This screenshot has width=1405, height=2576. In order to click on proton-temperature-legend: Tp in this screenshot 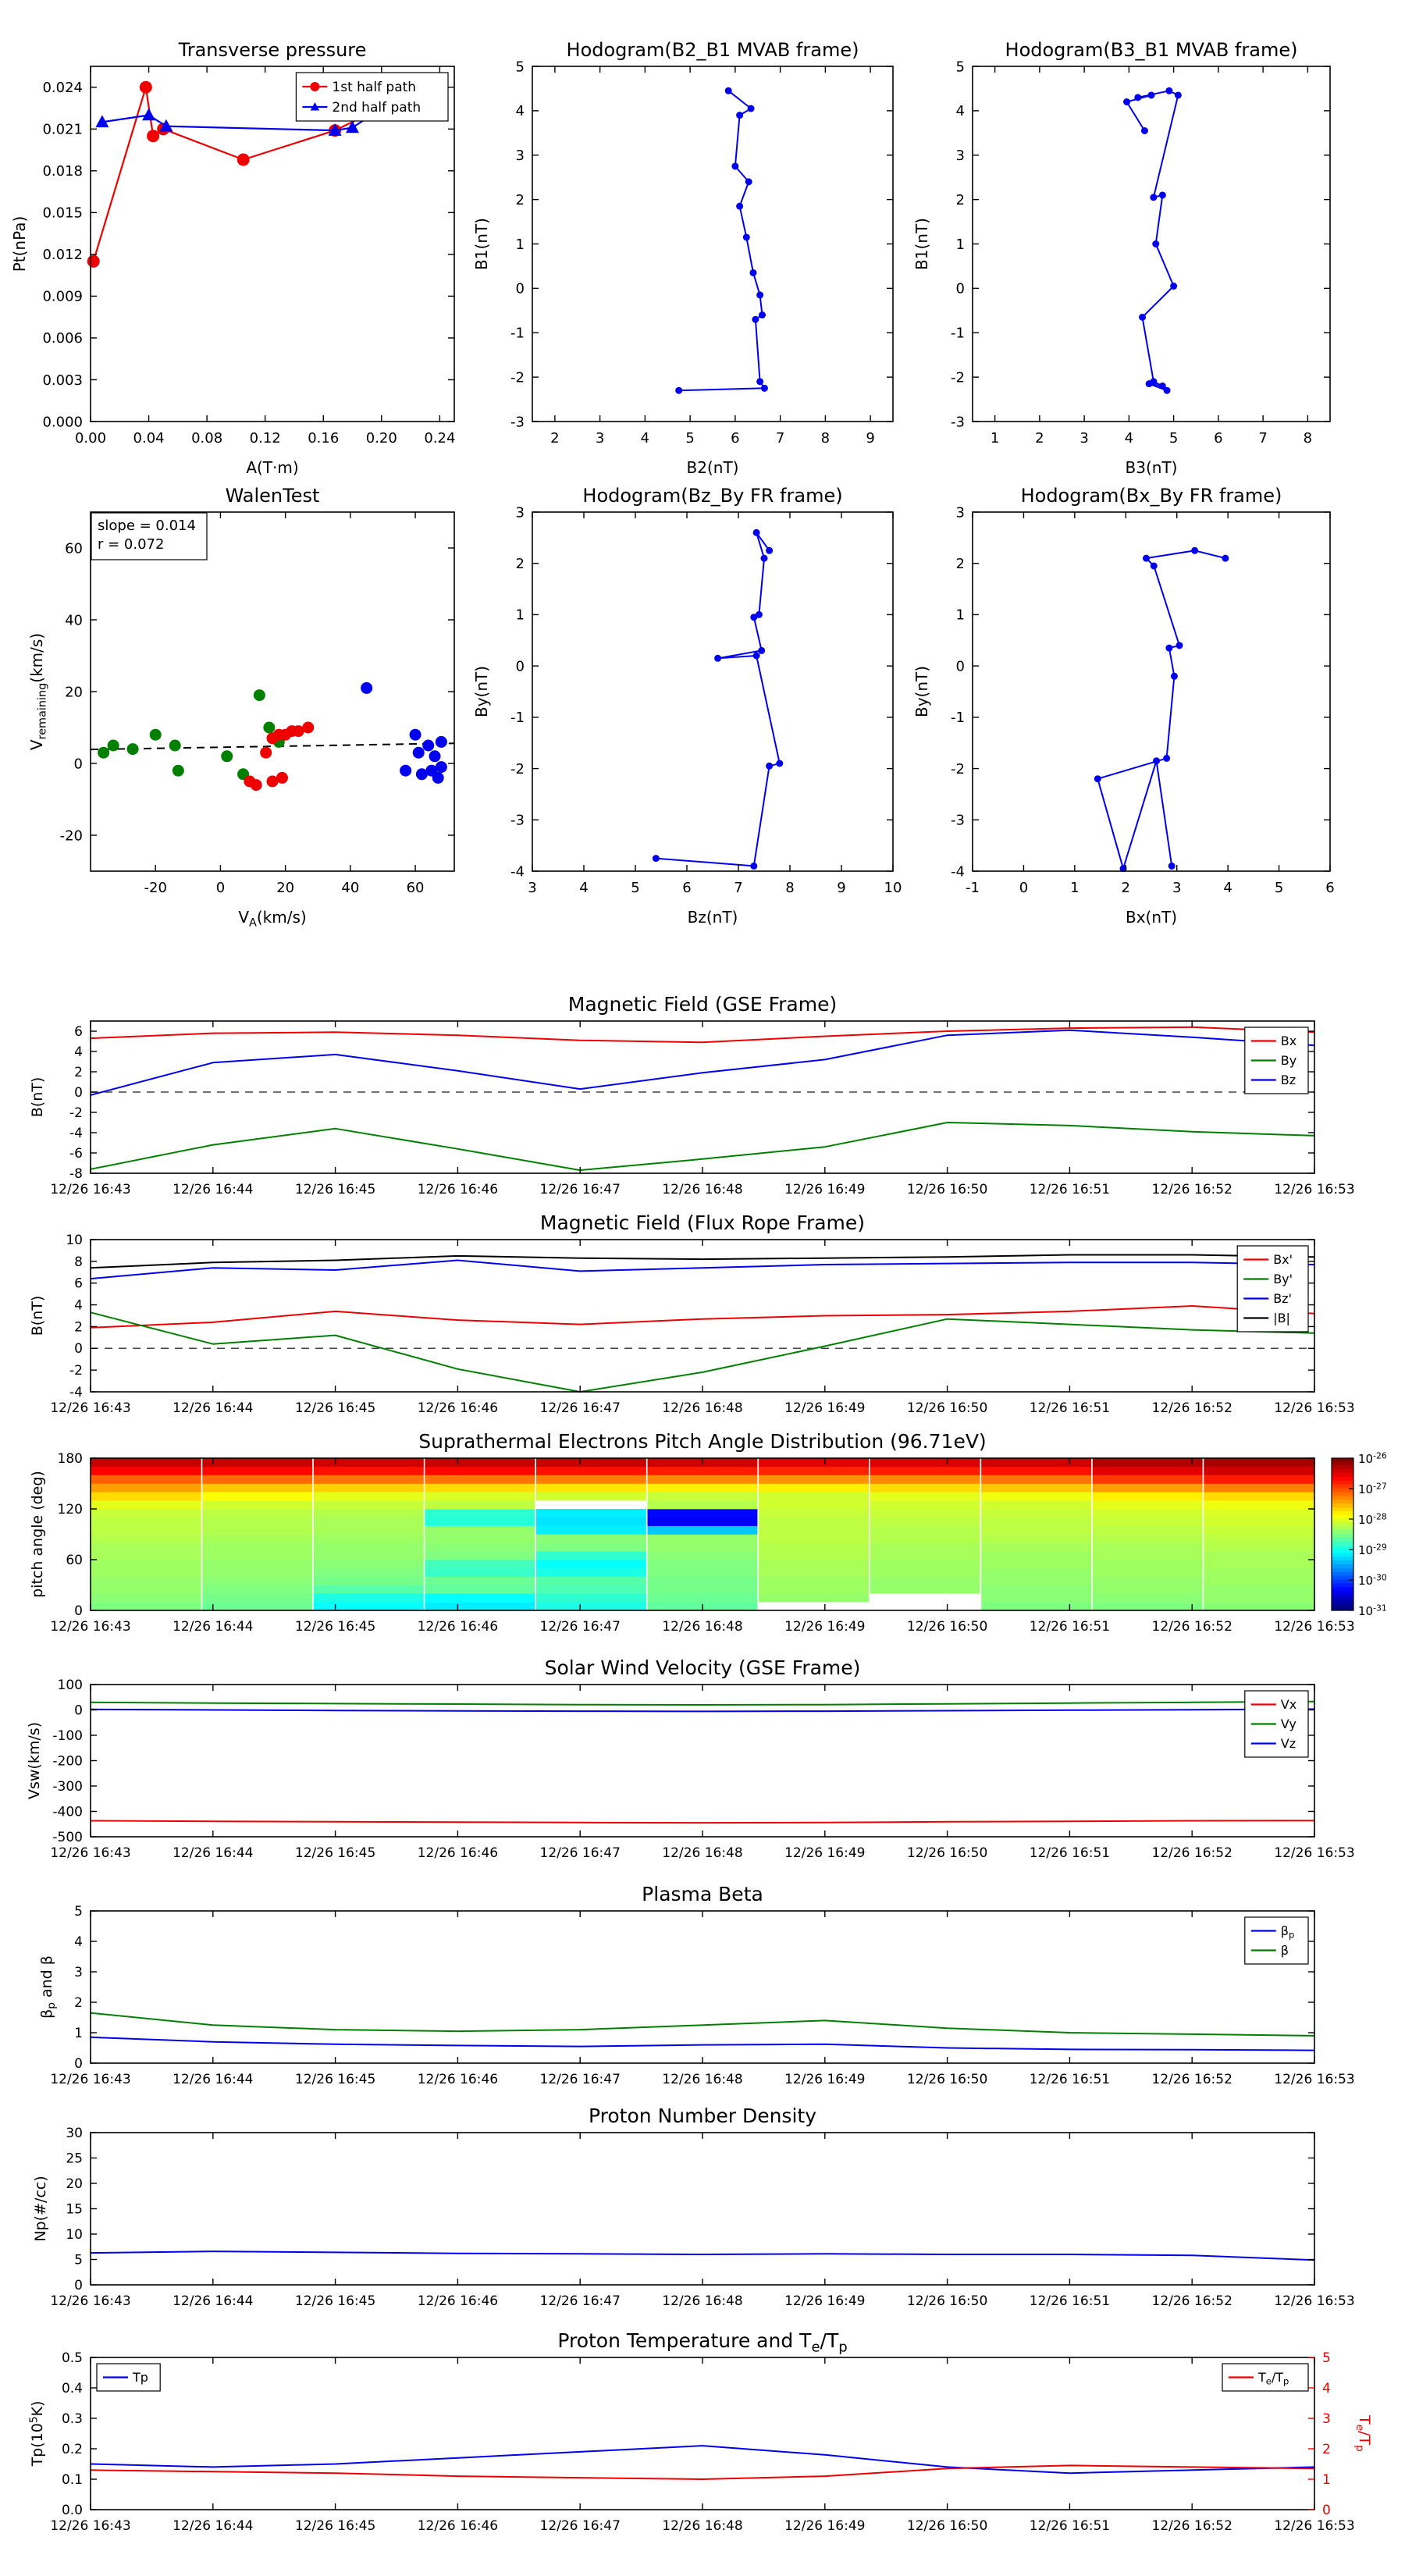, I will do `click(128, 2377)`.